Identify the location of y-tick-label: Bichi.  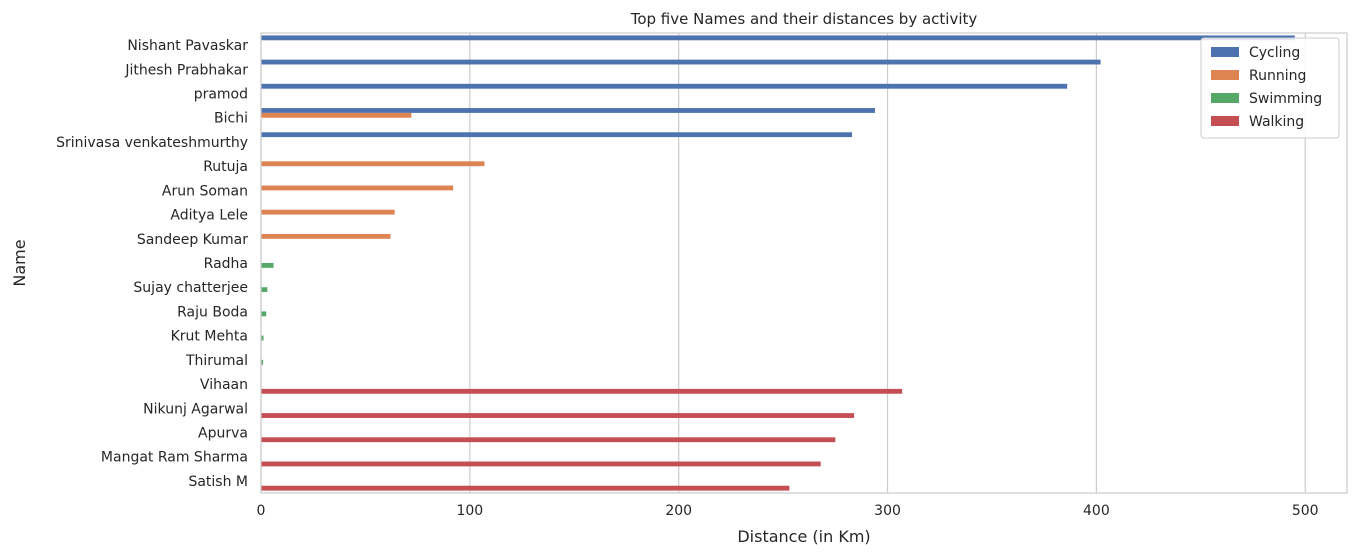
(231, 119).